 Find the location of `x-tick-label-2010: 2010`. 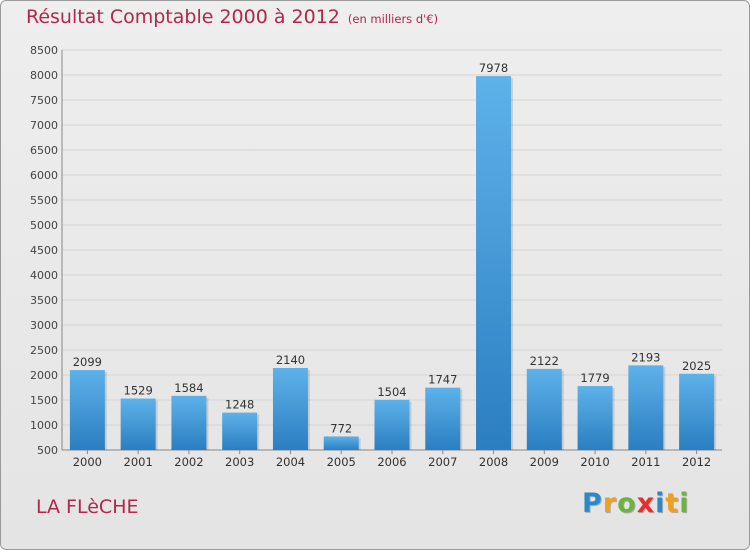

x-tick-label-2010: 2010 is located at coordinates (594, 462).